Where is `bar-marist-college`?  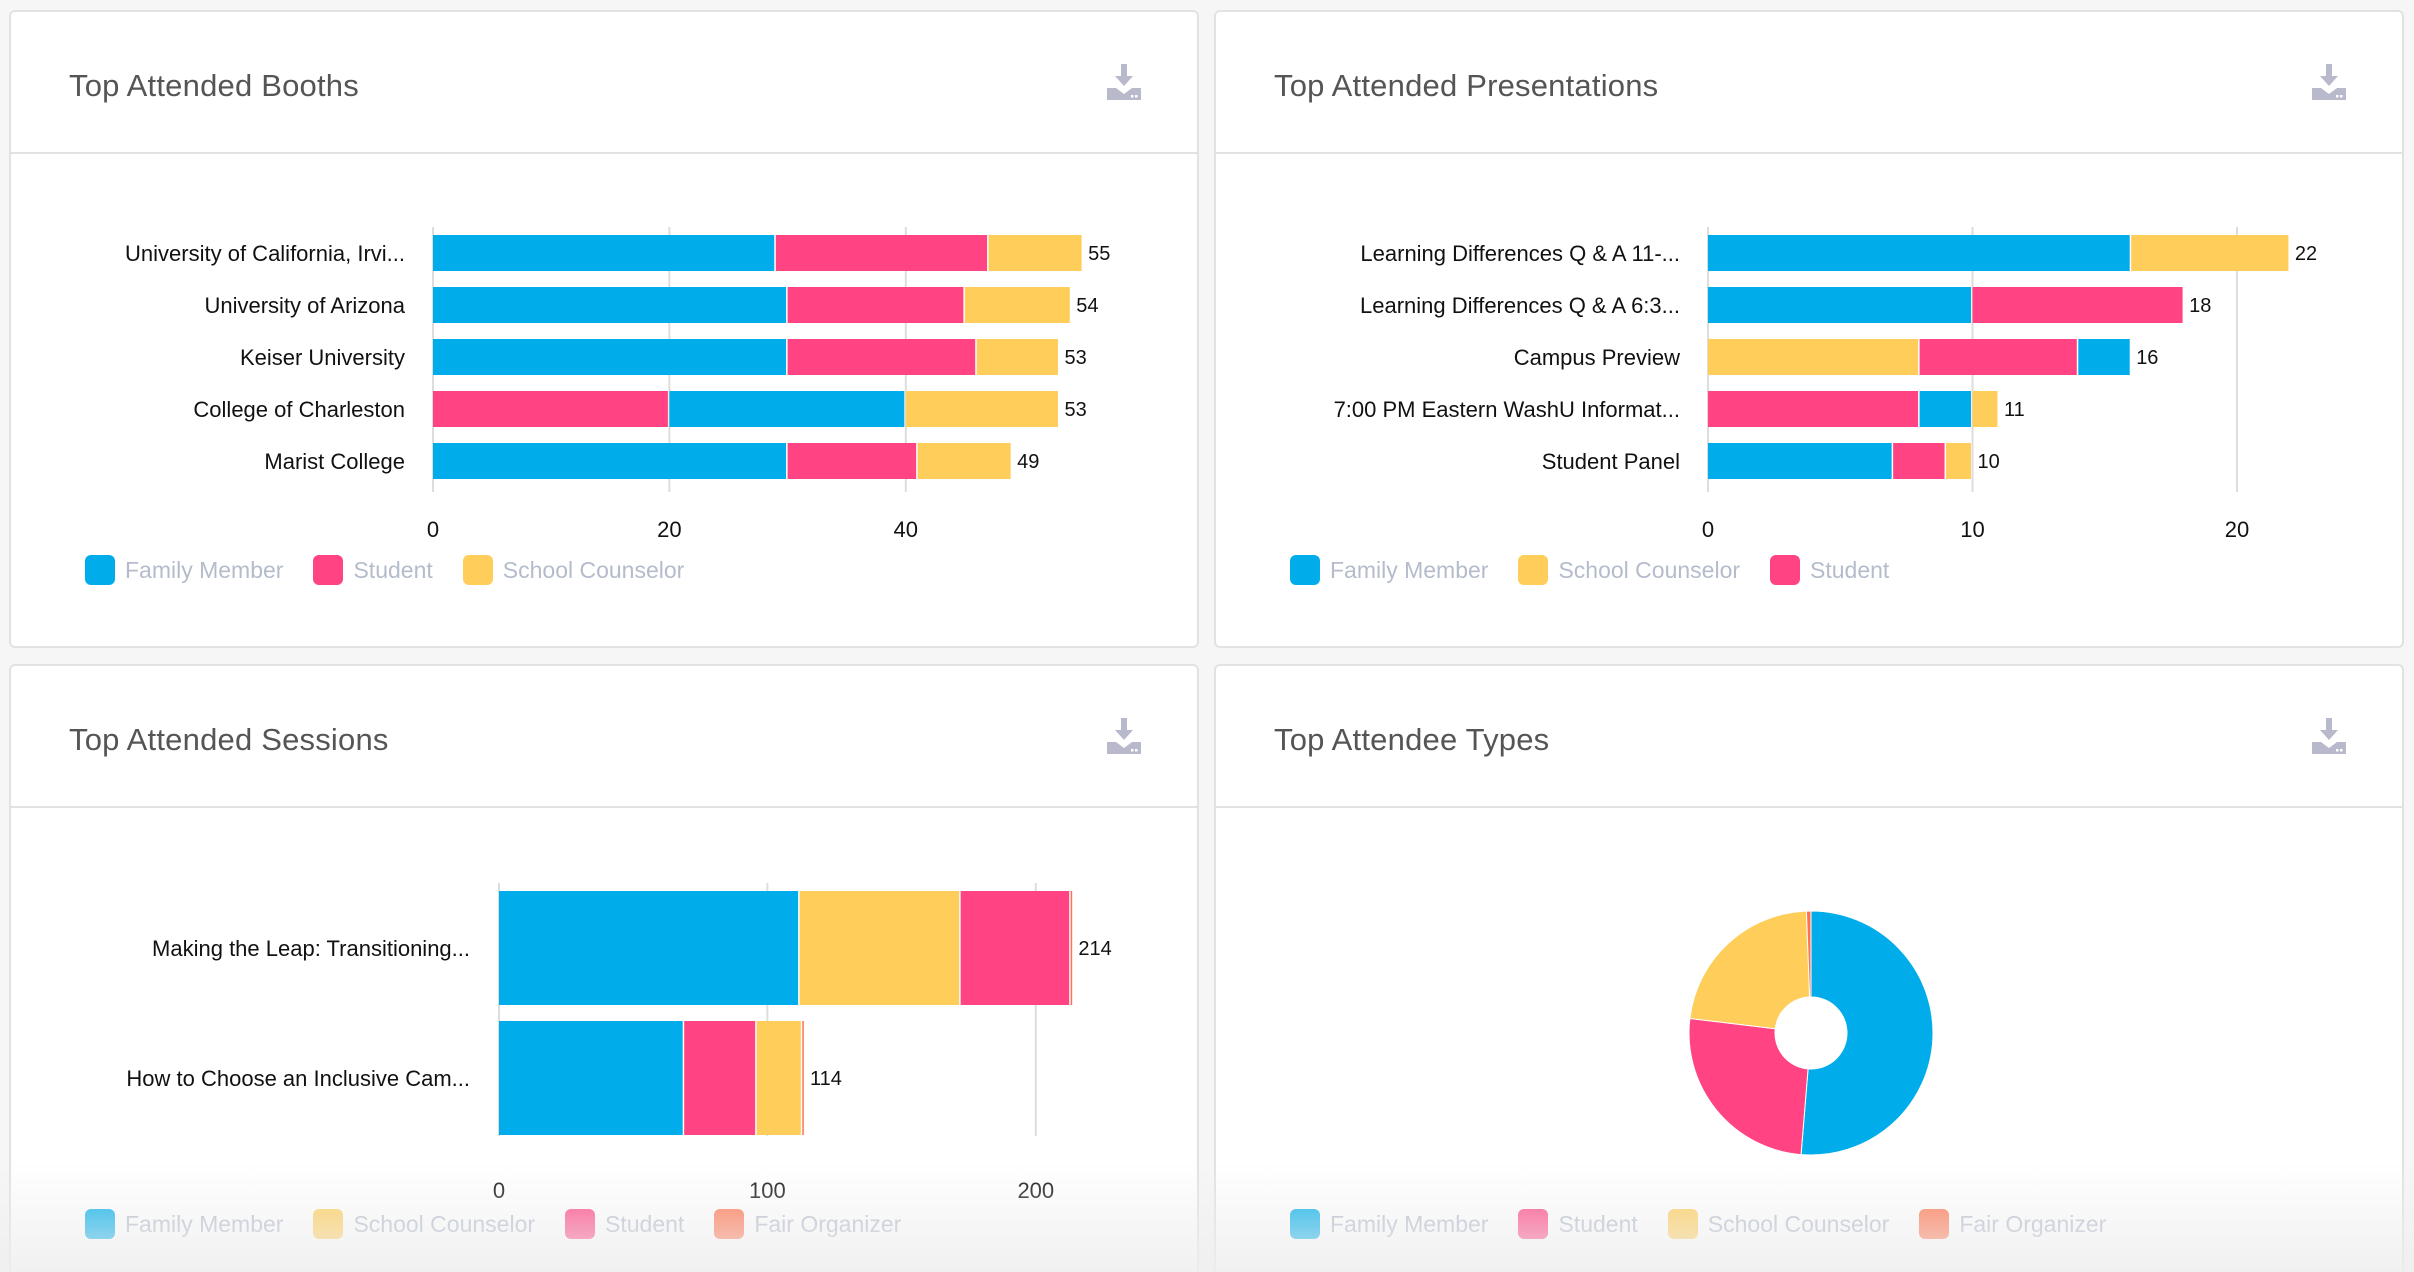
bar-marist-college is located at coordinates (722, 461).